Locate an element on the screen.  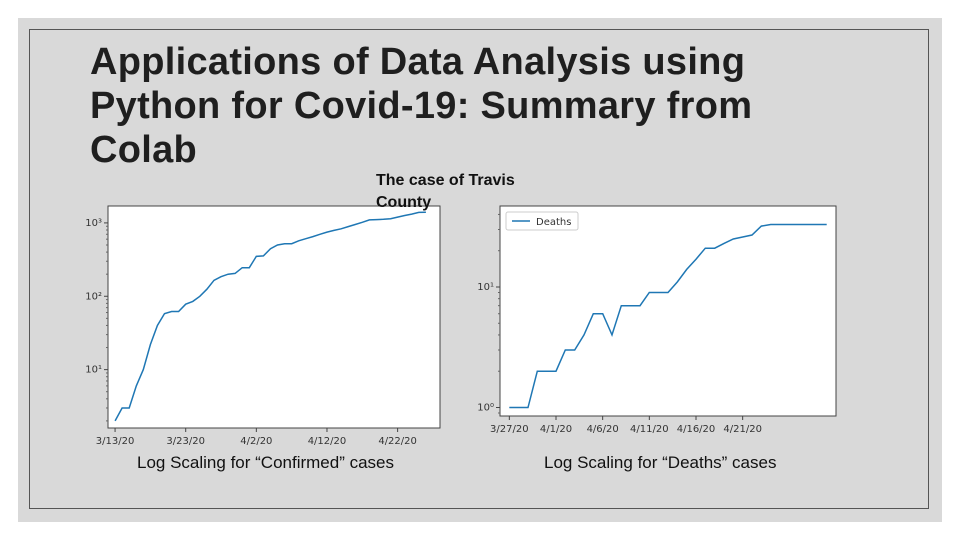
y-tick-label: 10³ is located at coordinates (93, 223).